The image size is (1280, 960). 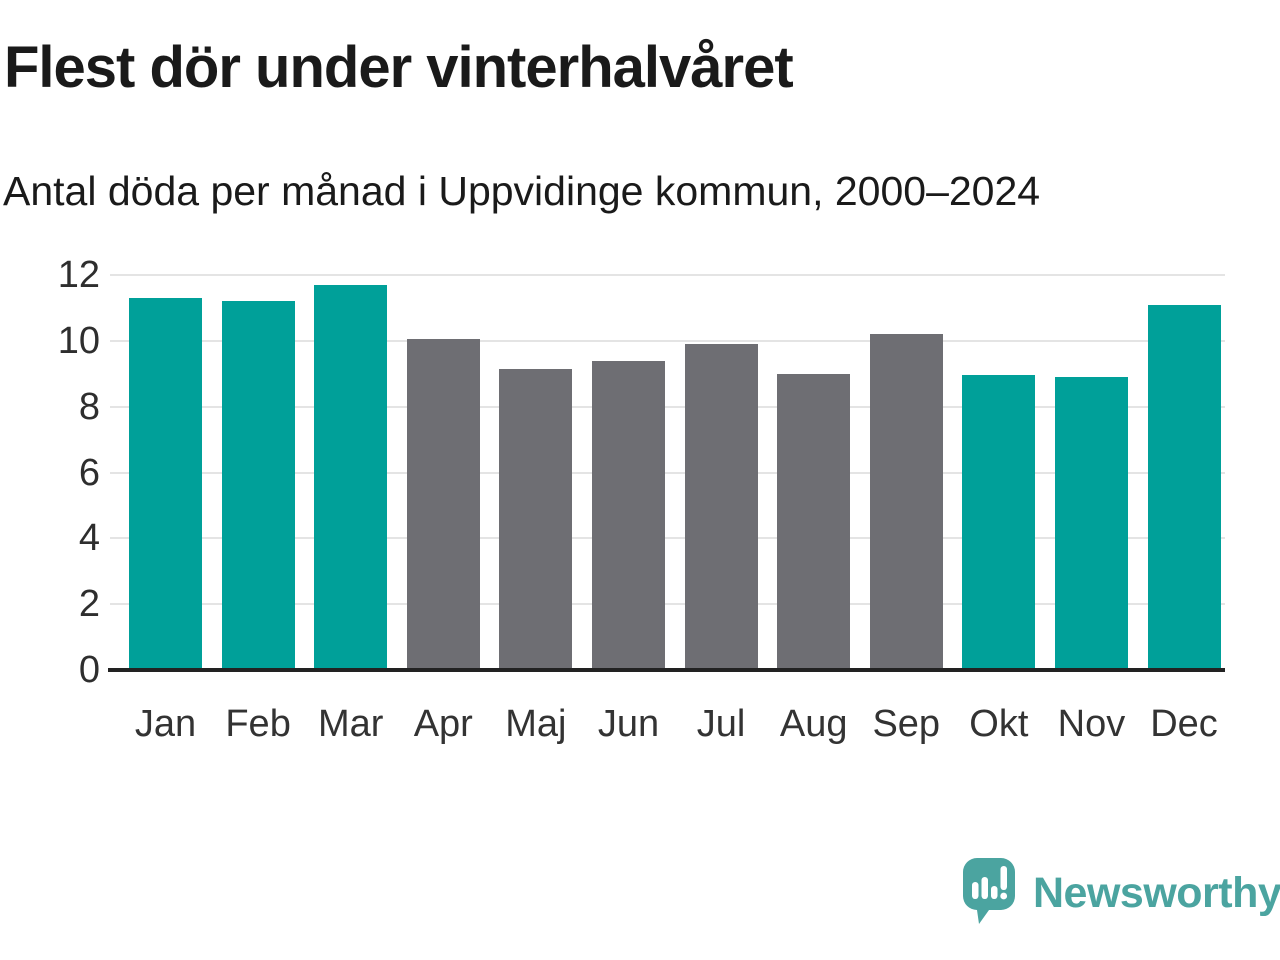 I want to click on bar-dec, so click(x=1184, y=487).